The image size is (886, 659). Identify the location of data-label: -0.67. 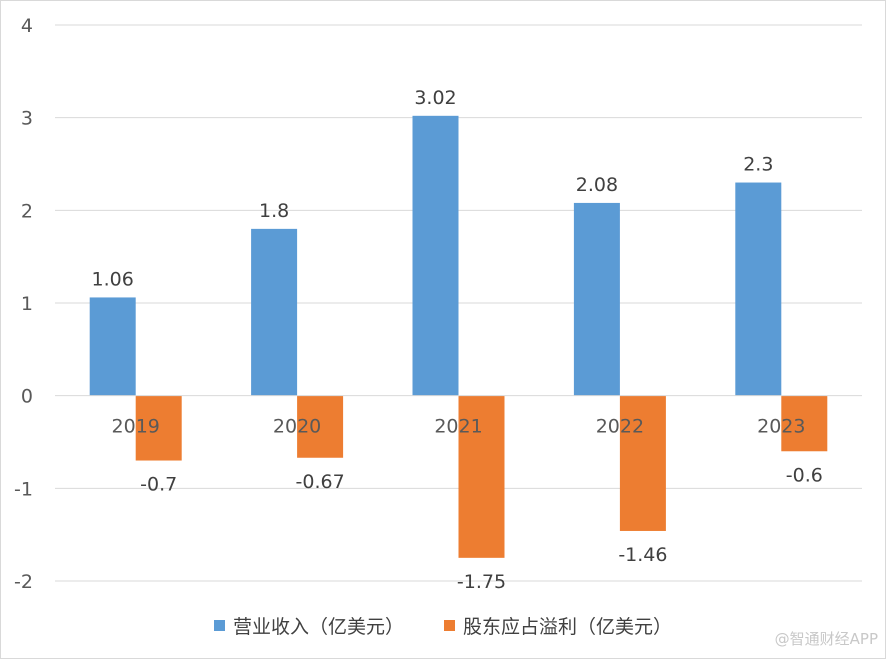
(320, 482).